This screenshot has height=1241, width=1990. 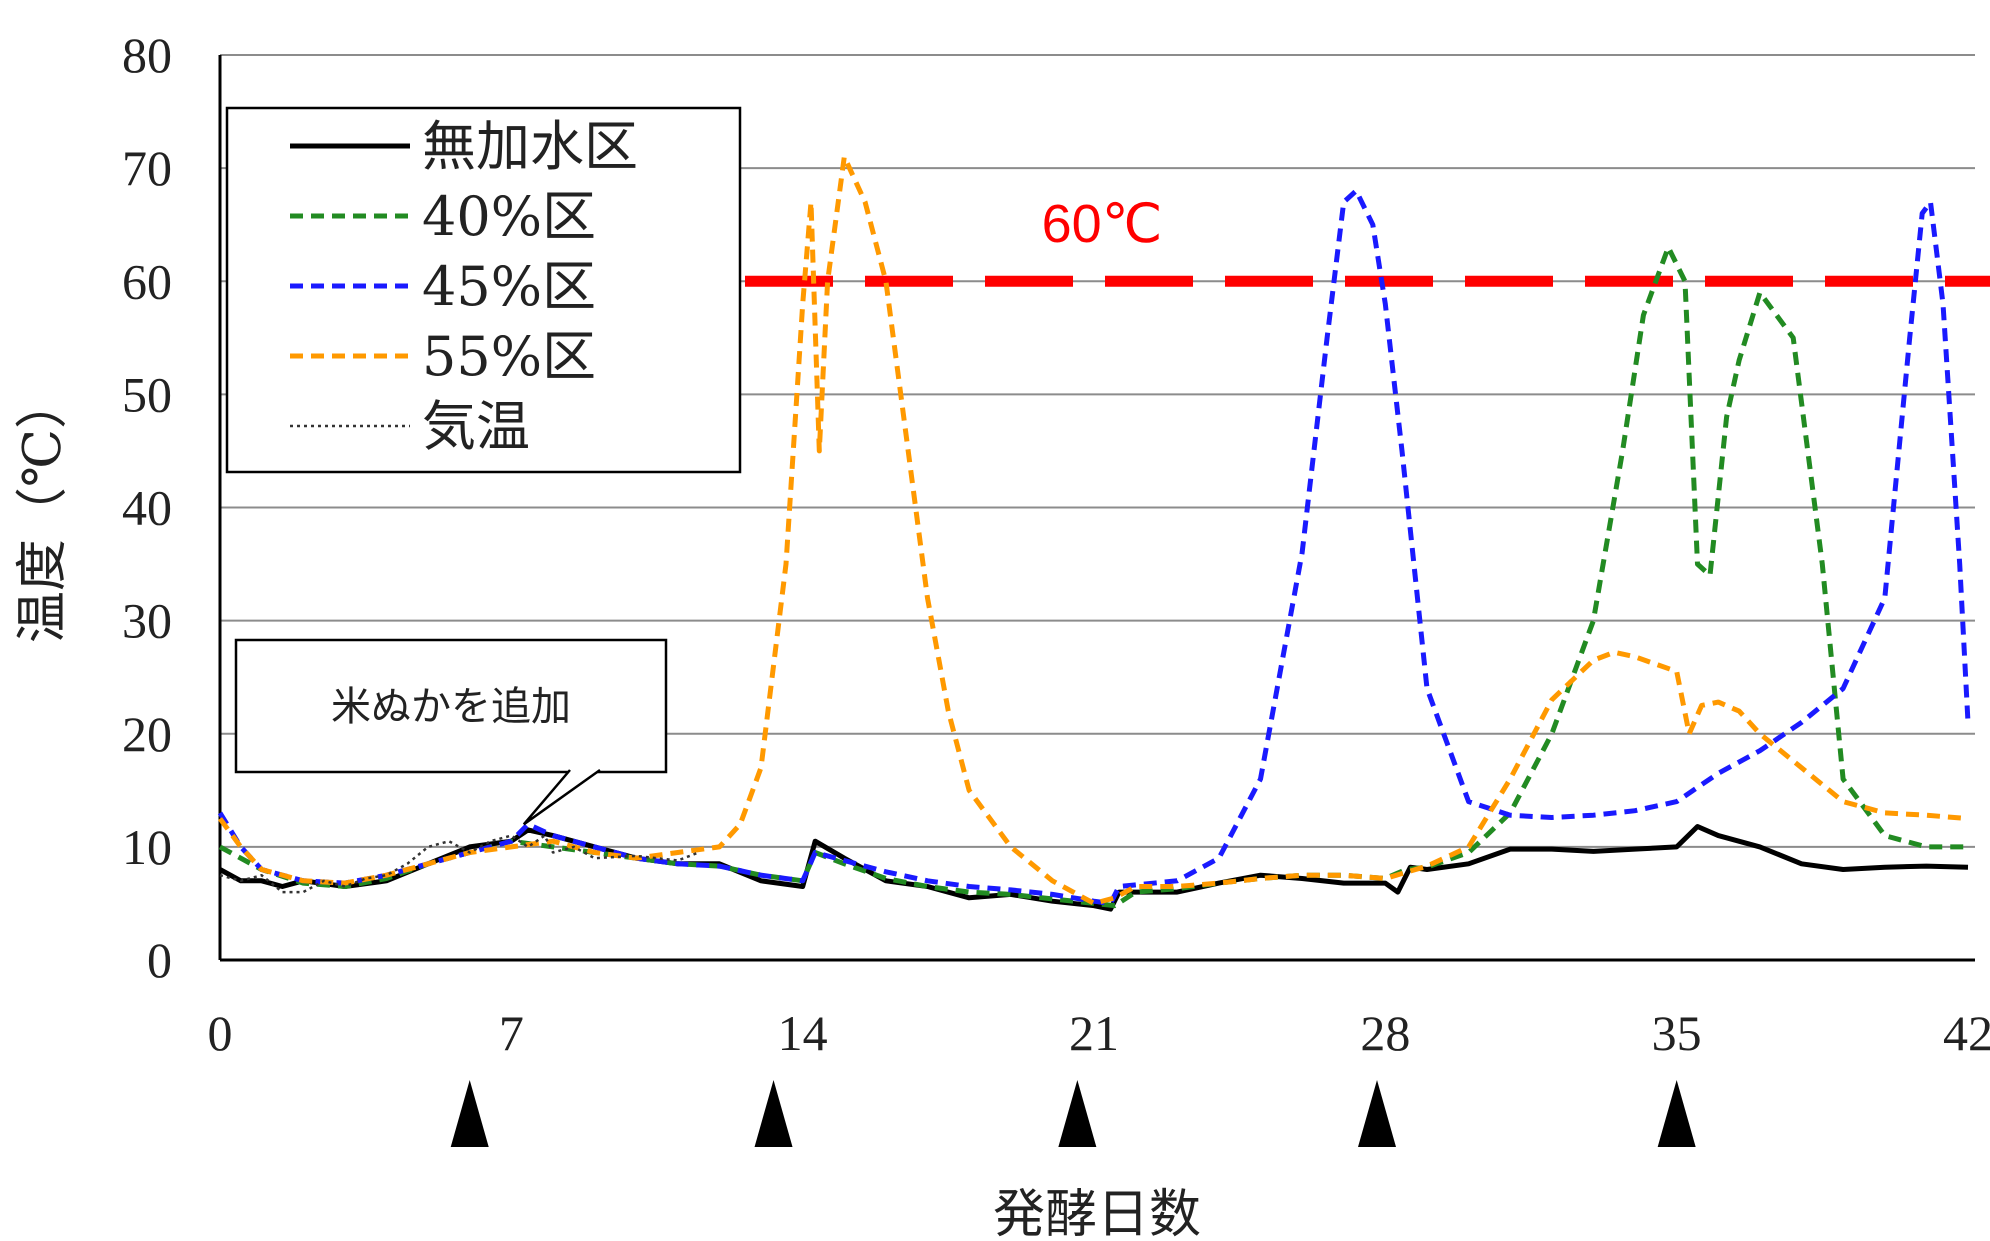 I want to click on y-tick-label: 40, so click(x=147, y=508).